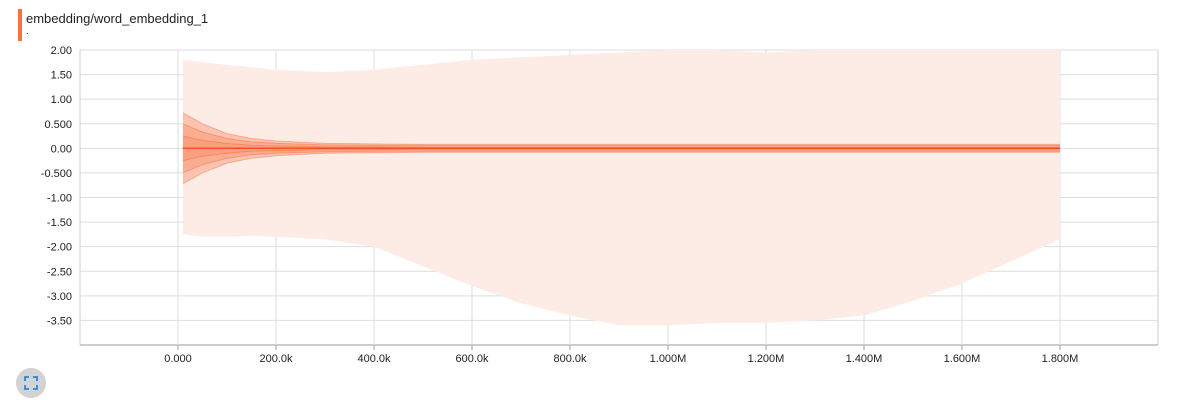 This screenshot has height=411, width=1200. Describe the element at coordinates (59, 223) in the screenshot. I see `y-tick-label: -1.50` at that location.